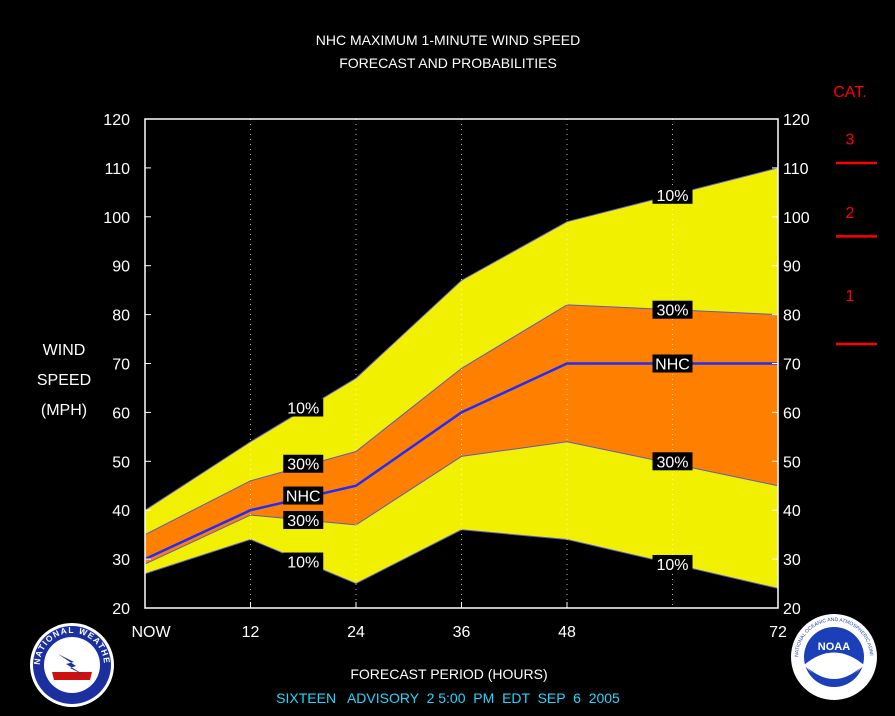 The image size is (895, 716). Describe the element at coordinates (116, 218) in the screenshot. I see `y-tick-label-left: 100` at that location.